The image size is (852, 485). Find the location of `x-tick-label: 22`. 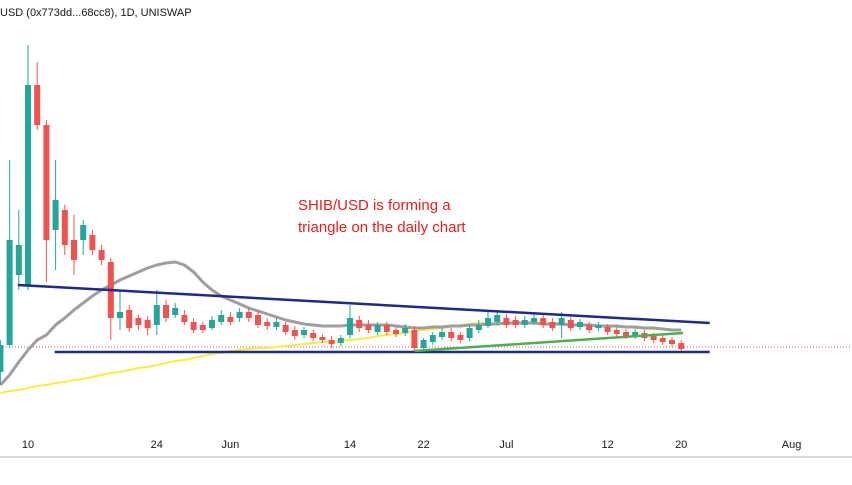

x-tick-label: 22 is located at coordinates (423, 445).